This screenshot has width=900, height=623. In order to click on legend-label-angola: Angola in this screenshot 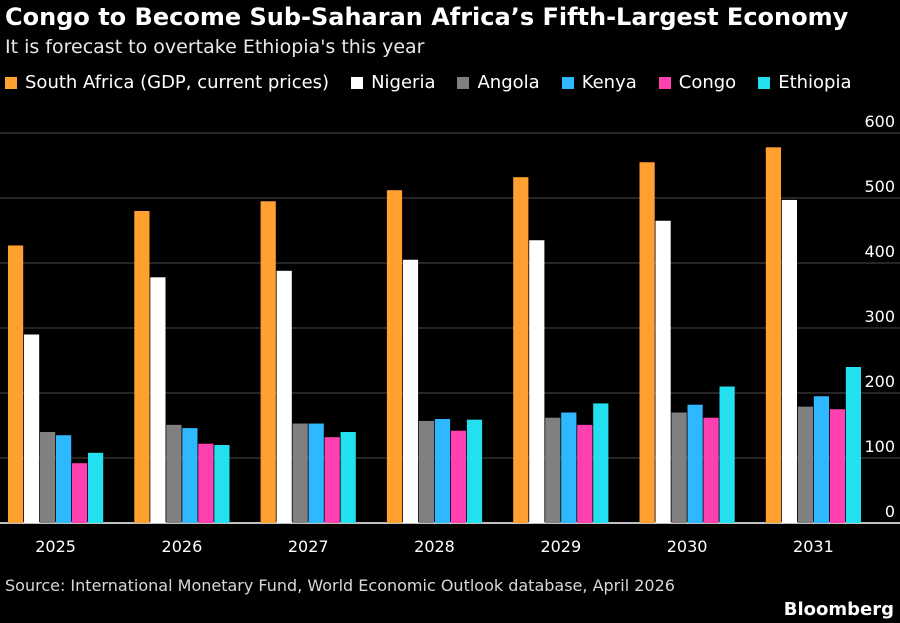, I will do `click(508, 82)`.